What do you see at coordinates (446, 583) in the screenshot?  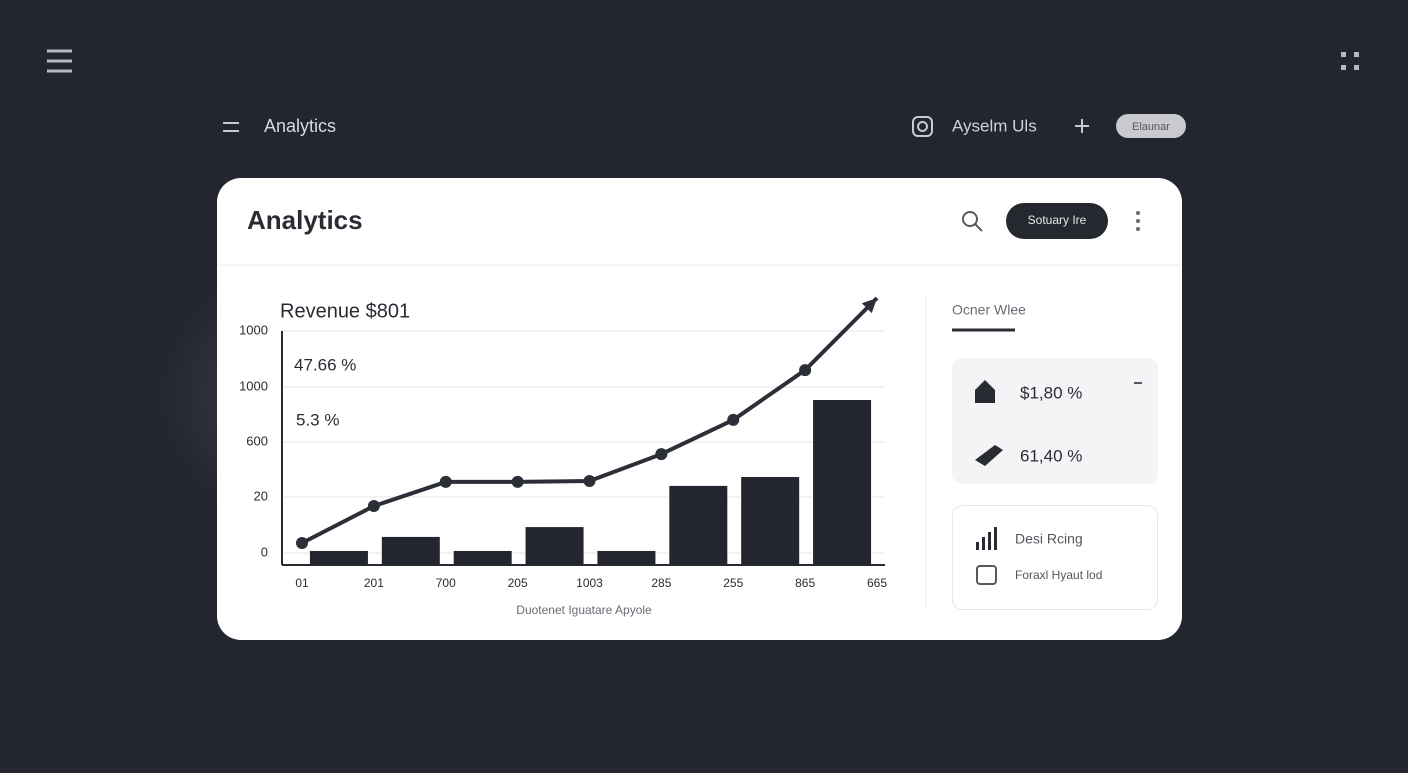 I see `x-tick-label: 700` at bounding box center [446, 583].